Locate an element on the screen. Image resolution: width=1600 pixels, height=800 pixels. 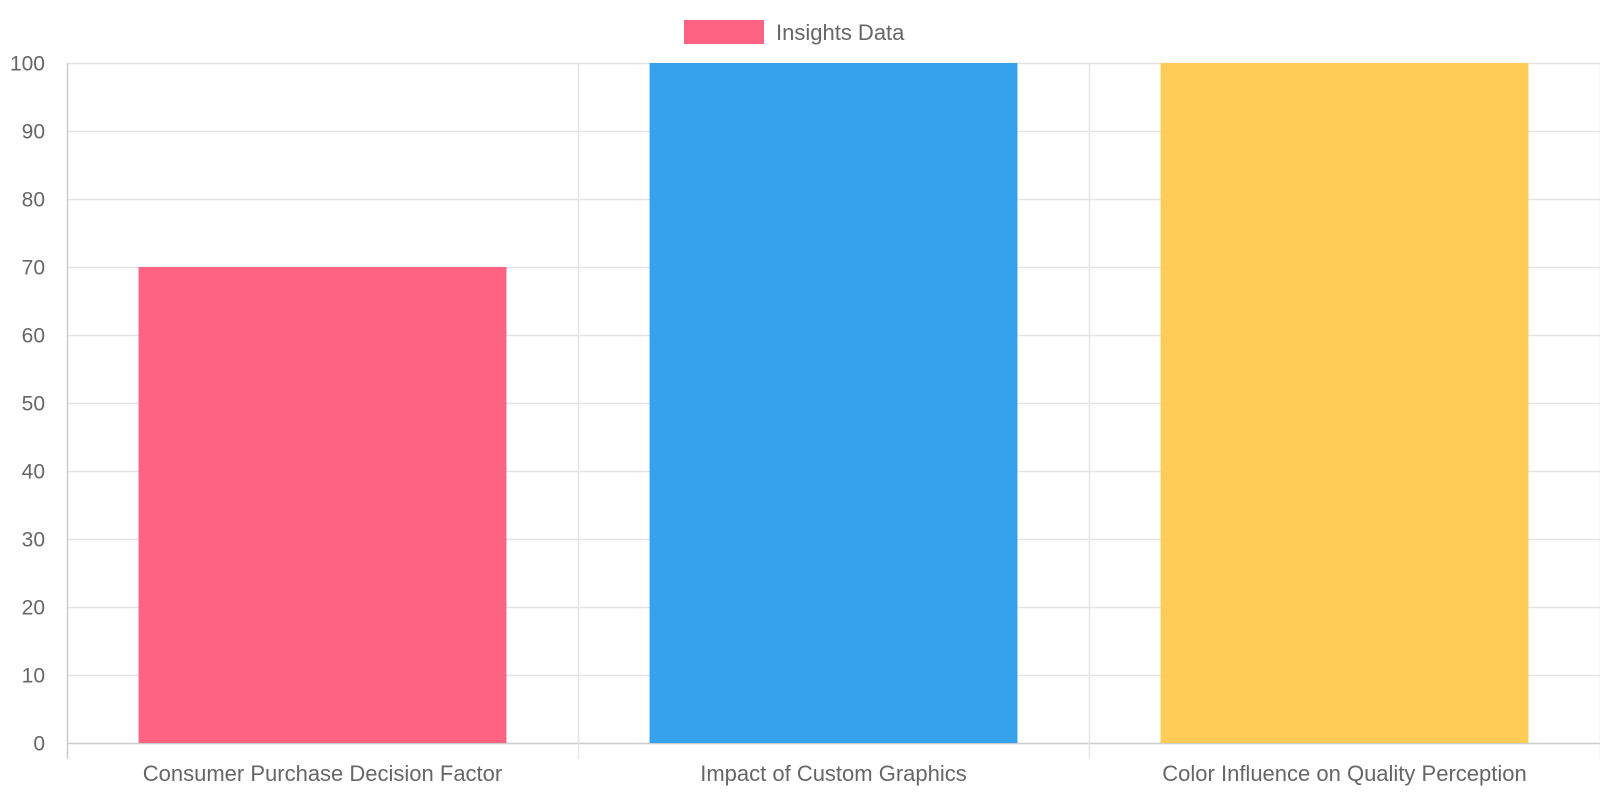
y-tick-label: 10 is located at coordinates (33, 676).